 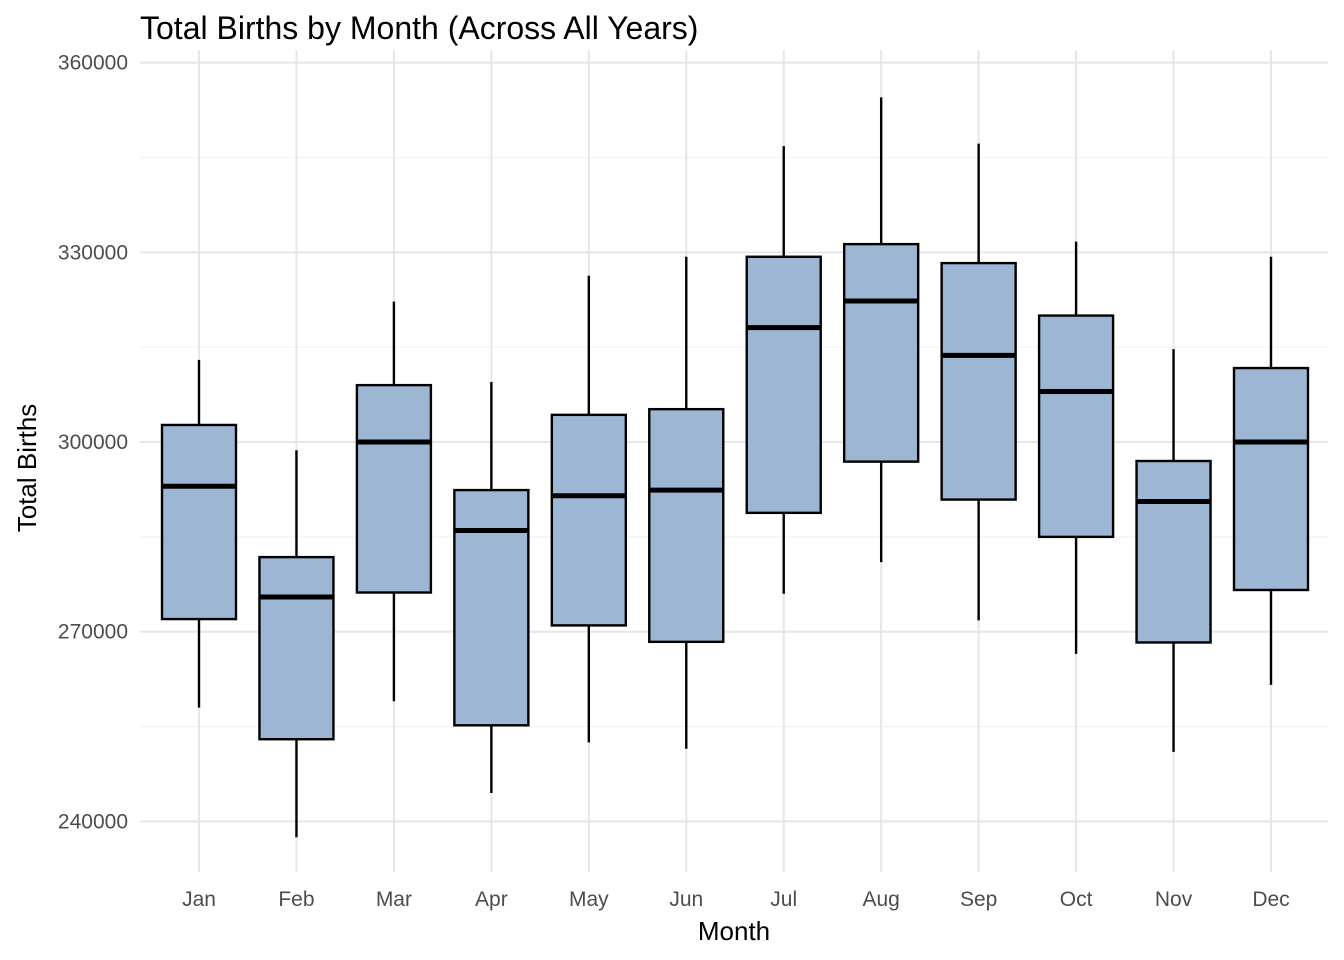 I want to click on box-sep, so click(x=978, y=382).